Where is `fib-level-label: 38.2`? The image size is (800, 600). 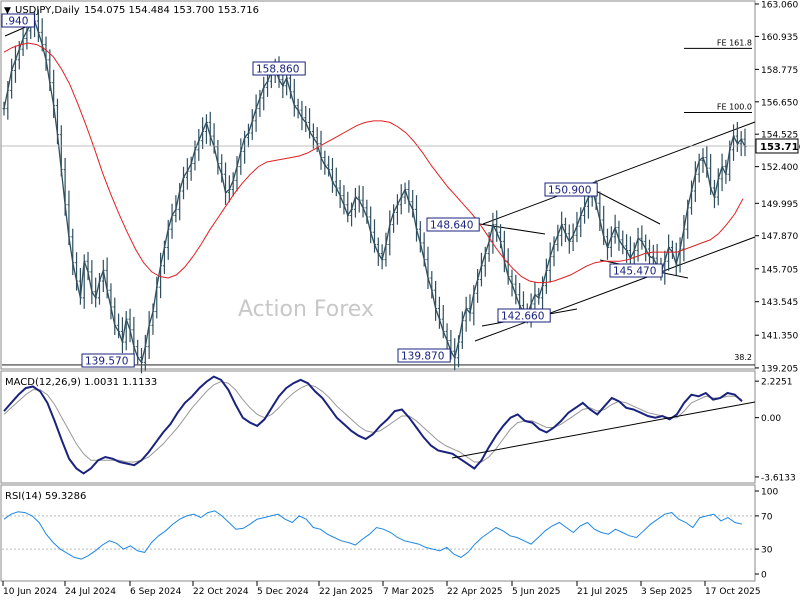 fib-level-label: 38.2 is located at coordinates (743, 357).